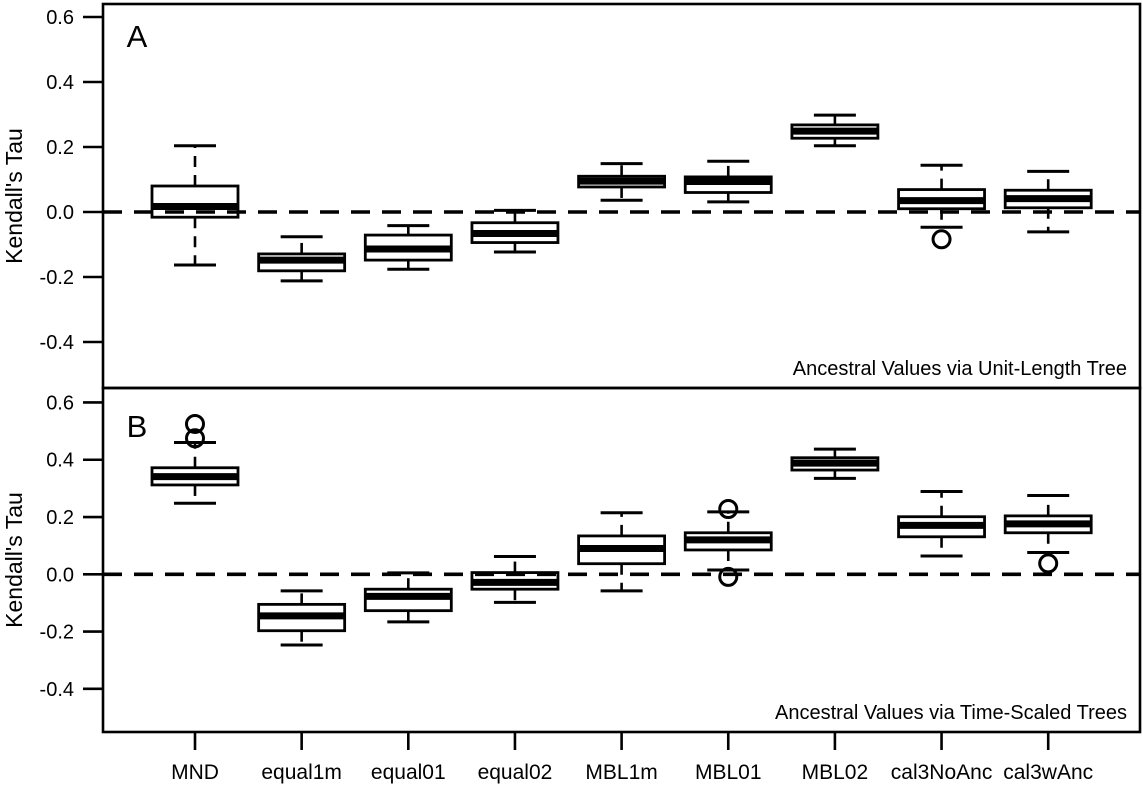 This screenshot has height=793, width=1143. What do you see at coordinates (195, 772) in the screenshot?
I see `x-category-label: MND` at bounding box center [195, 772].